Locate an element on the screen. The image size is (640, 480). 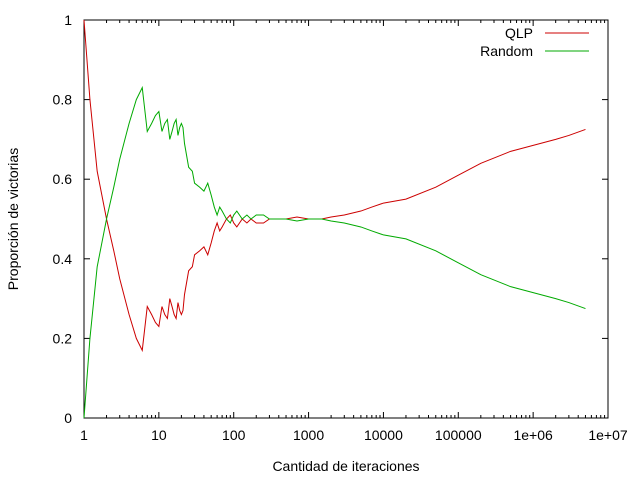
y-tick-label: 0.8 is located at coordinates (63, 100).